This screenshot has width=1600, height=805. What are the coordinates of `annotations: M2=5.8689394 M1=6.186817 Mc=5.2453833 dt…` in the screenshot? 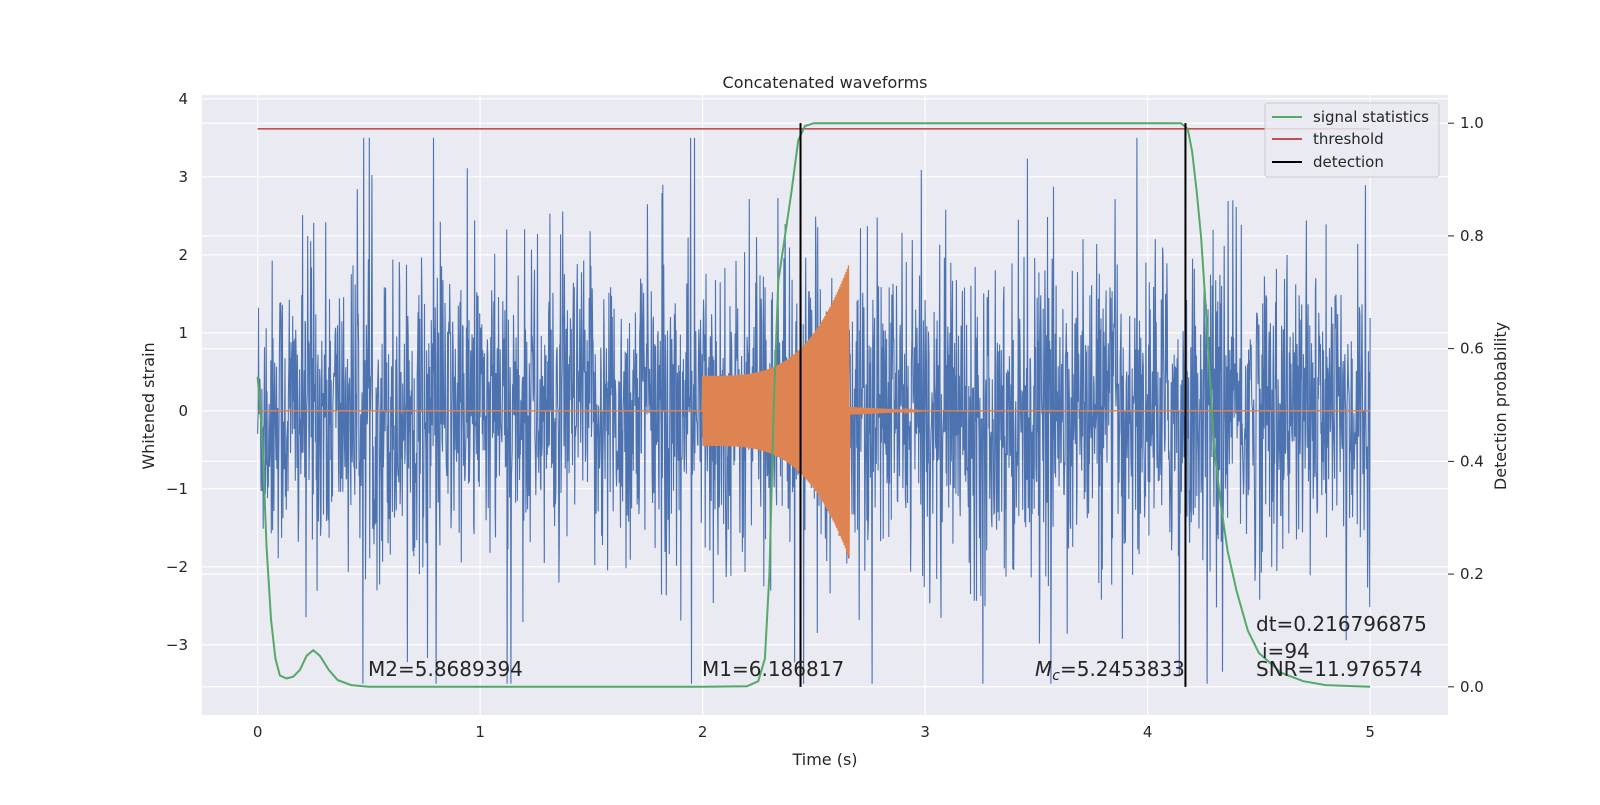 It's located at (897, 648).